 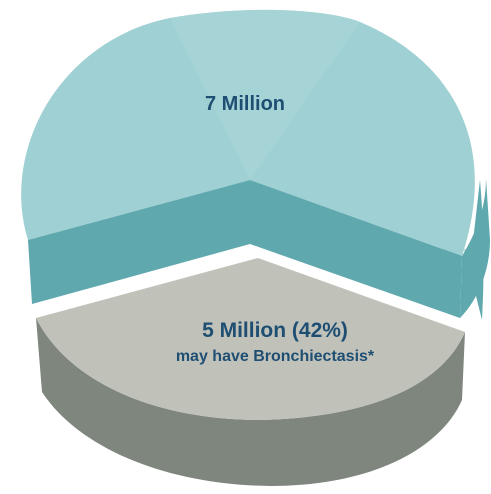 What do you see at coordinates (356, 249) in the screenshot?
I see `slice-top-7-million-front-wall-right` at bounding box center [356, 249].